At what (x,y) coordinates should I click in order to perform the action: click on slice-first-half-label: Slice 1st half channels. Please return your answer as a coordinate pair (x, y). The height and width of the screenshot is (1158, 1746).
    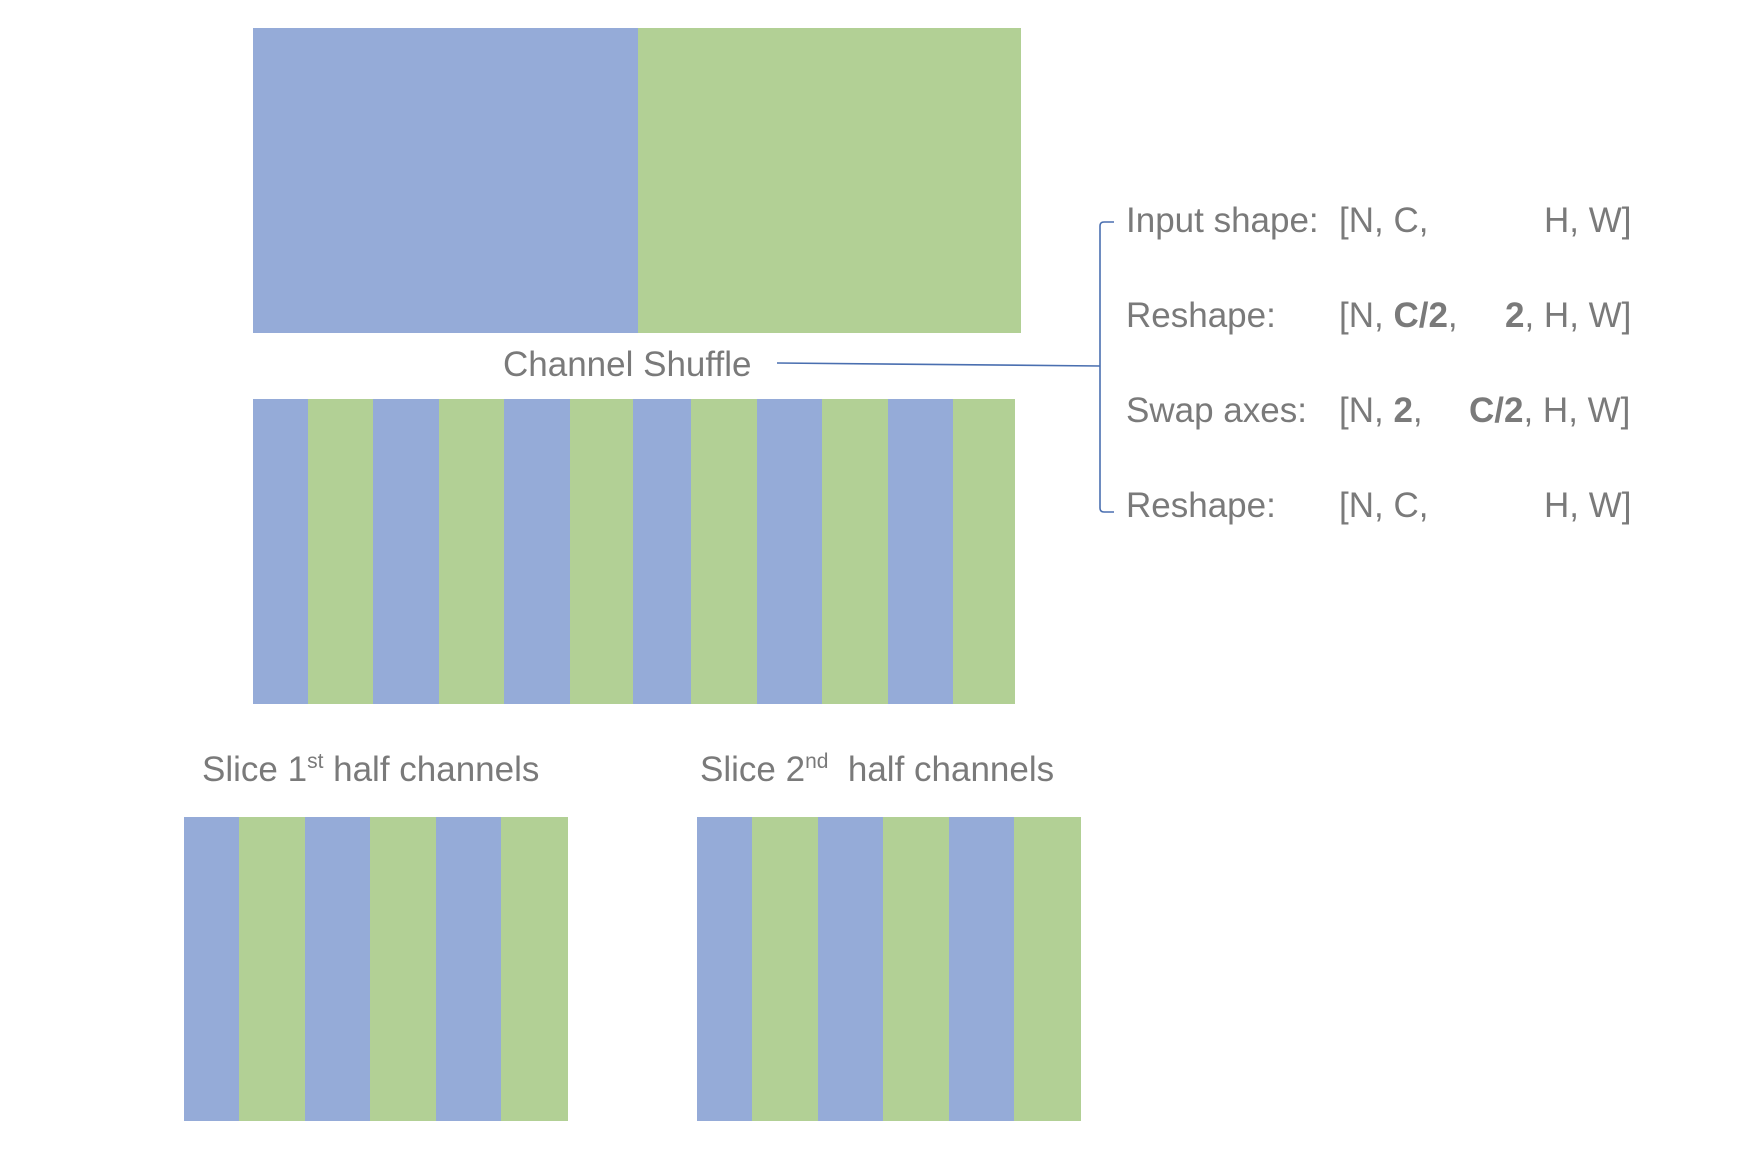
    Looking at the image, I should click on (371, 769).